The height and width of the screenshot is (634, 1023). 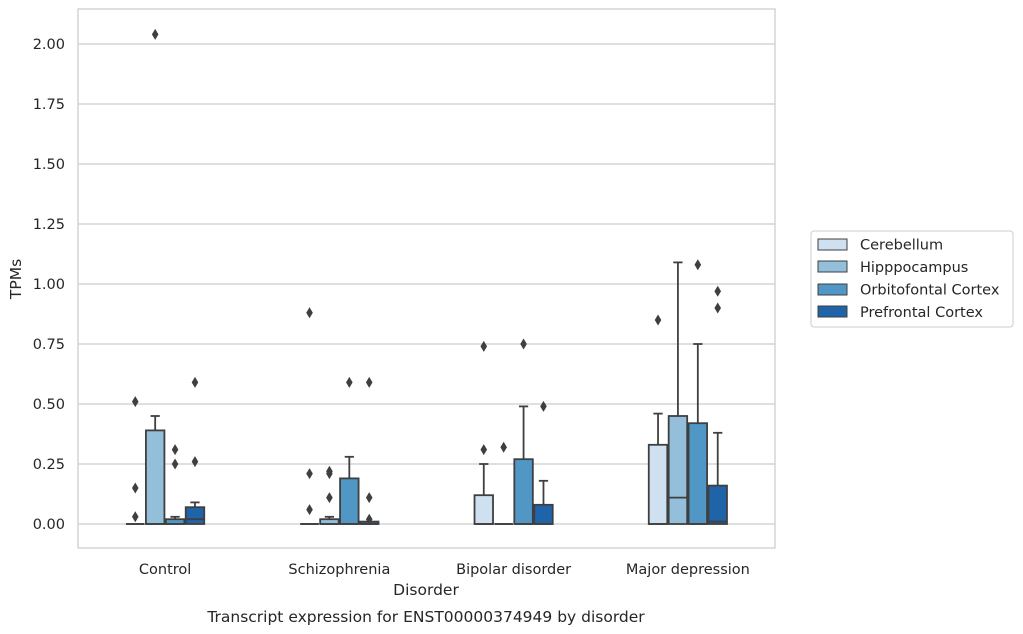 I want to click on box-bipolar-disorder-prefrontal-cortex, so click(x=543, y=502).